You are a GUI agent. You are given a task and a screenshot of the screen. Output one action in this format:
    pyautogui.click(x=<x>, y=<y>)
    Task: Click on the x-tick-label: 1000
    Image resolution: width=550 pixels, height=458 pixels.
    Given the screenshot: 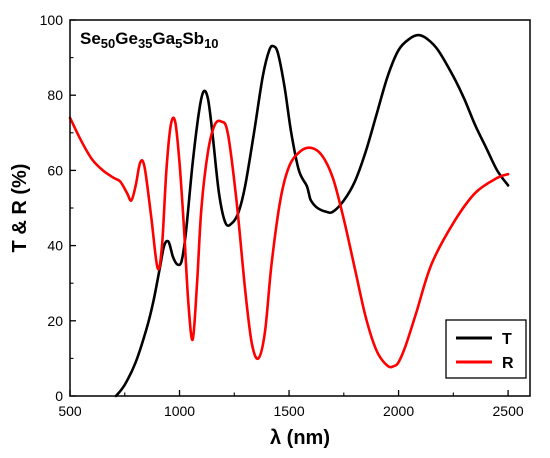 What is the action you would take?
    pyautogui.click(x=179, y=411)
    